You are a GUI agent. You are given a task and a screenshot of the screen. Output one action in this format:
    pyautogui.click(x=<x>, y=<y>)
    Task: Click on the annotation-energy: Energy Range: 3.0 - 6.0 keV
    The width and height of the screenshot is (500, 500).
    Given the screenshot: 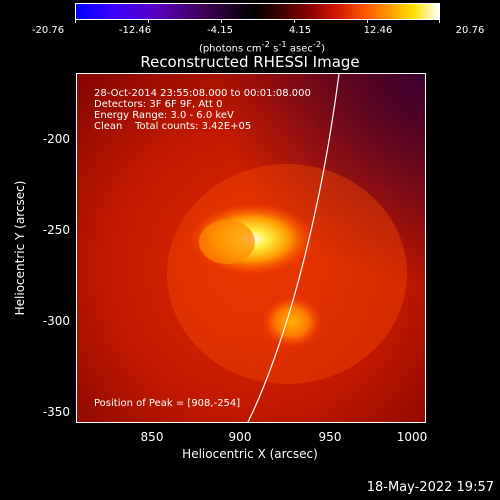 What is the action you would take?
    pyautogui.click(x=164, y=115)
    